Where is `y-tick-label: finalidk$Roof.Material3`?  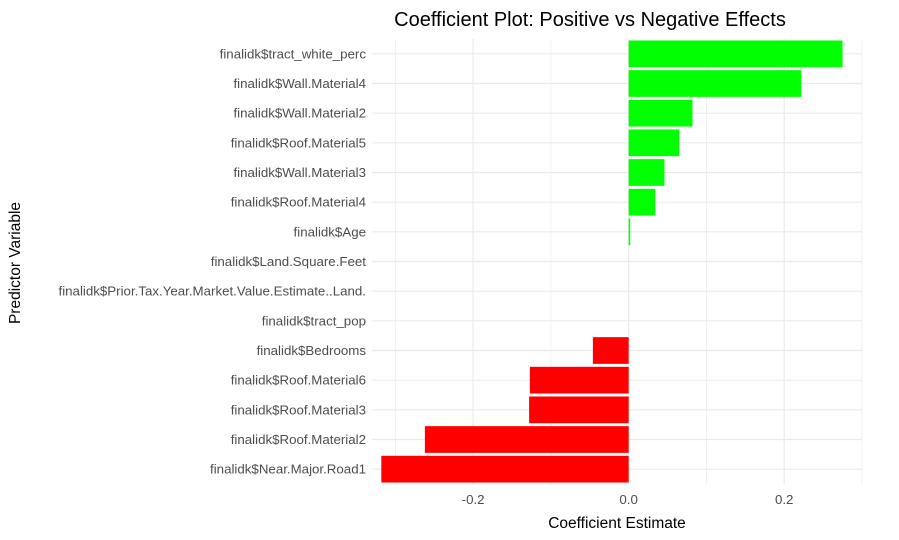
y-tick-label: finalidk$Roof.Material3 is located at coordinates (298, 409).